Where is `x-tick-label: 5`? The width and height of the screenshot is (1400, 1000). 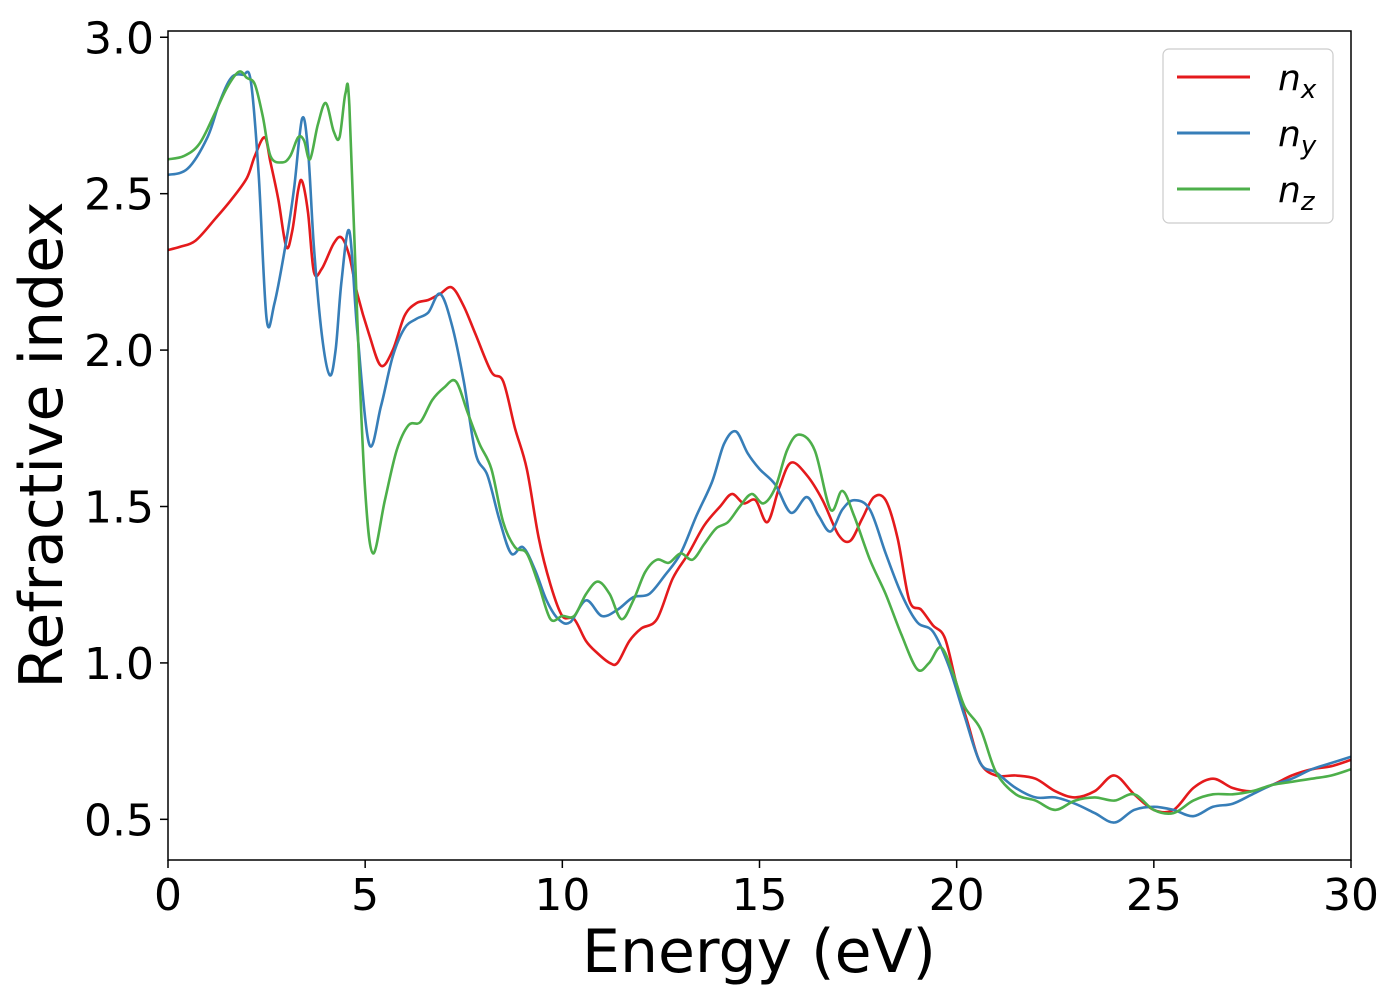
x-tick-label: 5 is located at coordinates (365, 895).